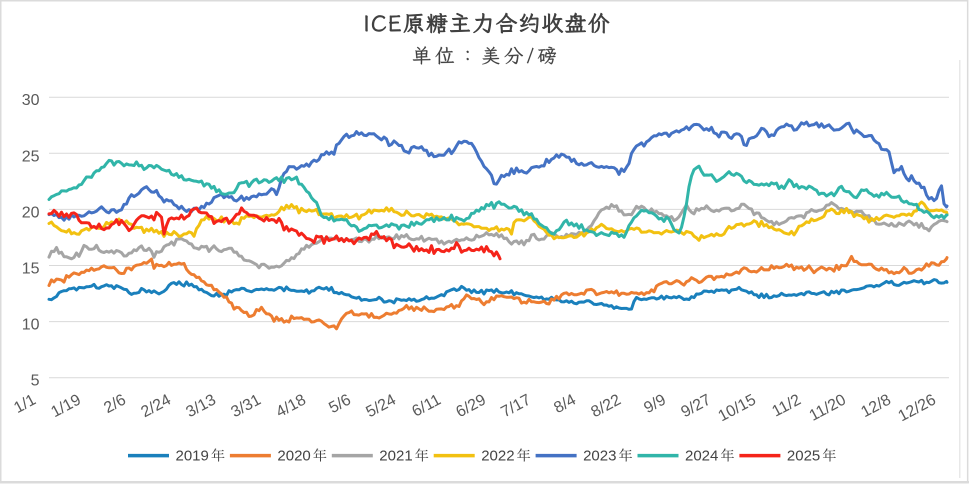 The height and width of the screenshot is (490, 969). What do you see at coordinates (31, 325) in the screenshot?
I see `svg-text: 10` at bounding box center [31, 325].